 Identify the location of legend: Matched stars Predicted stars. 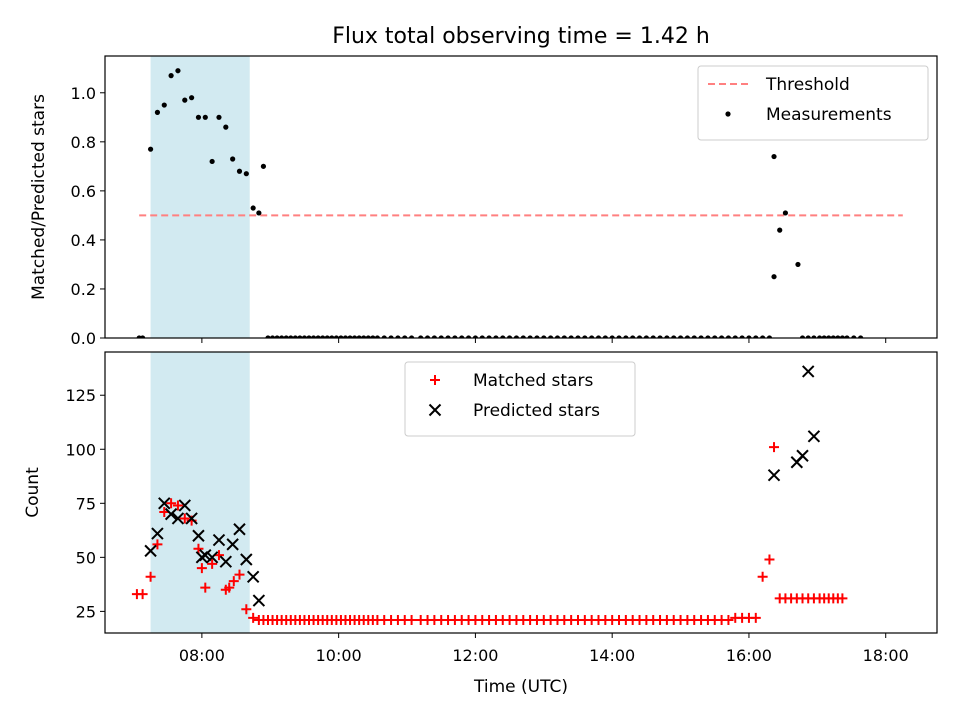
(520, 399).